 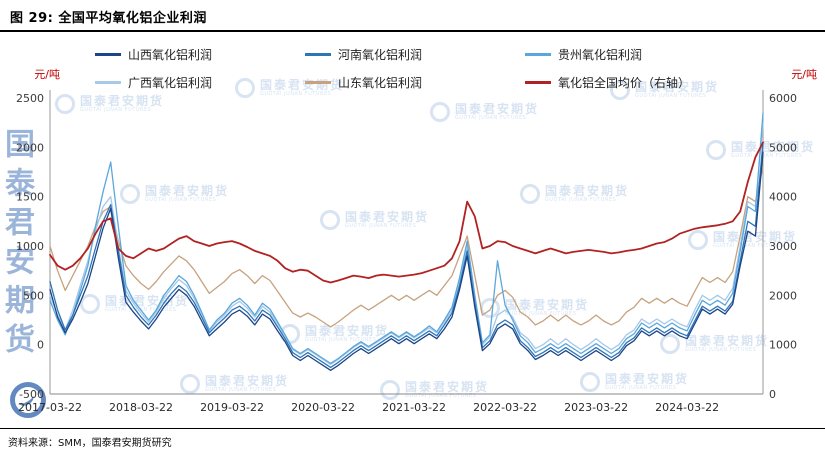 I want to click on right-axis-tick: 3000, so click(x=783, y=246).